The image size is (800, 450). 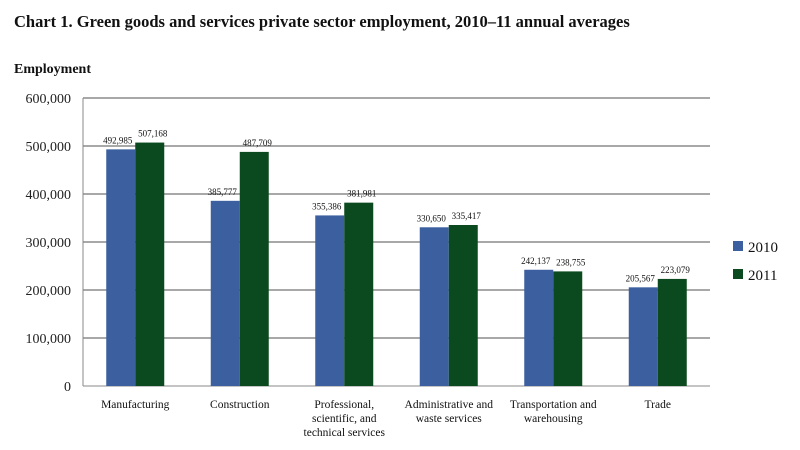 What do you see at coordinates (344, 405) in the screenshot?
I see `x-tick-label: Professional,` at bounding box center [344, 405].